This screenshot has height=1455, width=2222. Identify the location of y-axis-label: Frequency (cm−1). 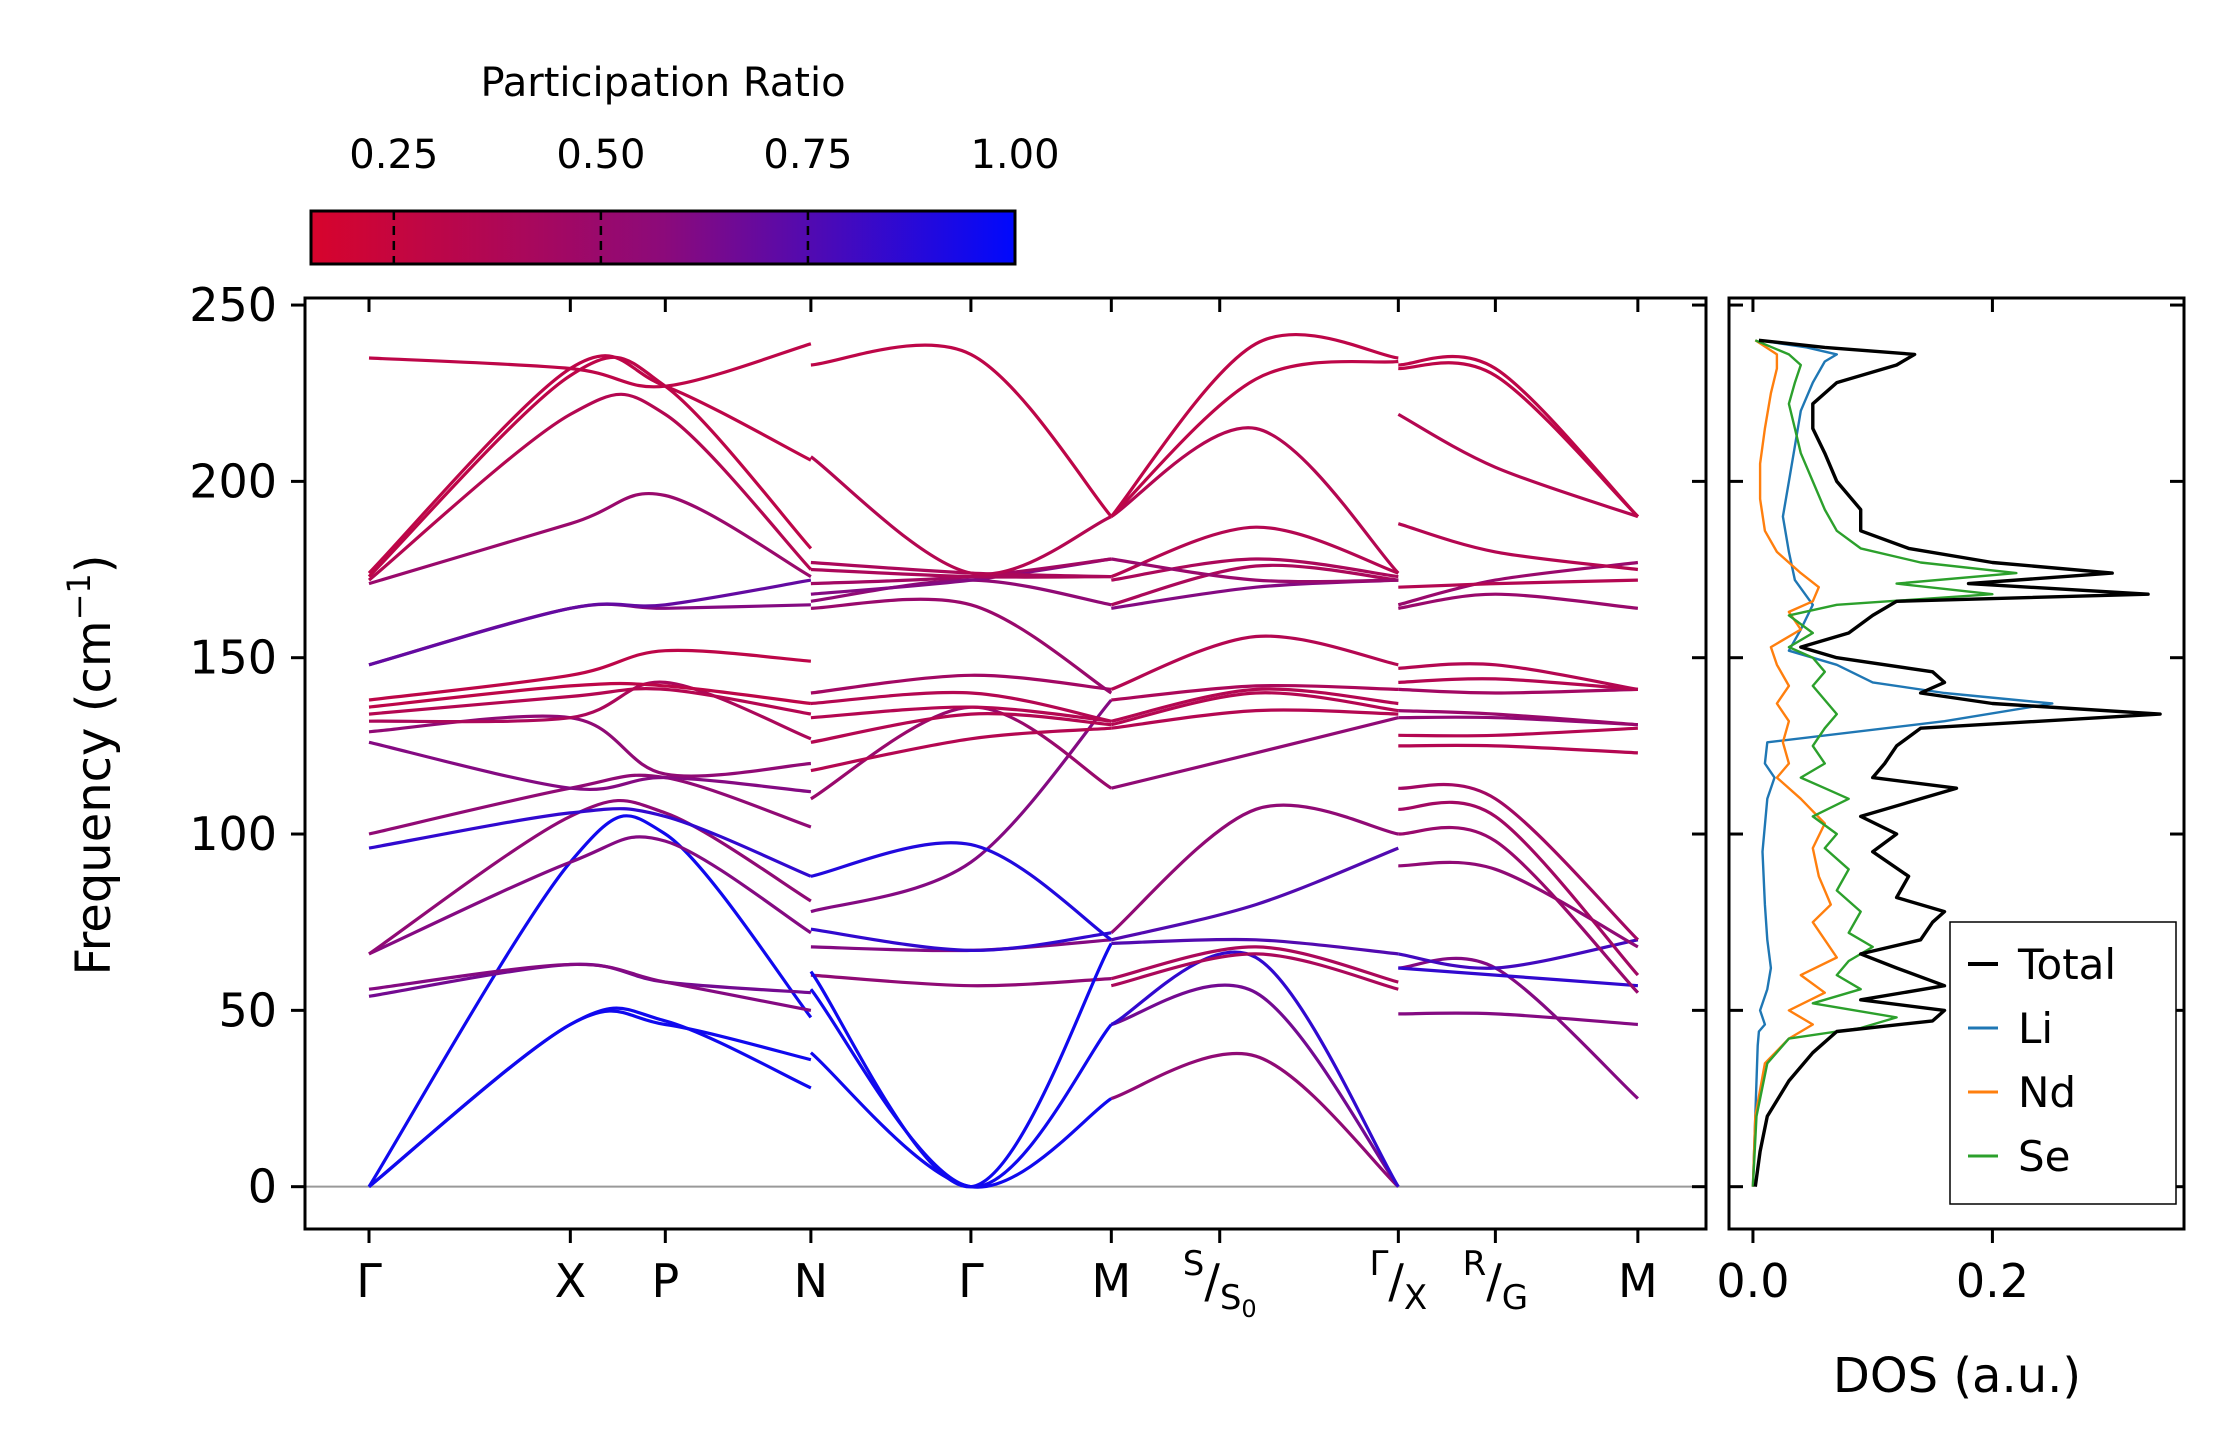
(91, 764).